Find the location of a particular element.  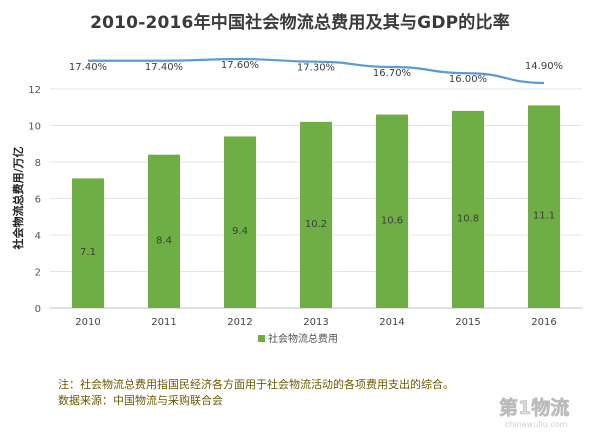

y-tick-label: 12 is located at coordinates (34, 90).